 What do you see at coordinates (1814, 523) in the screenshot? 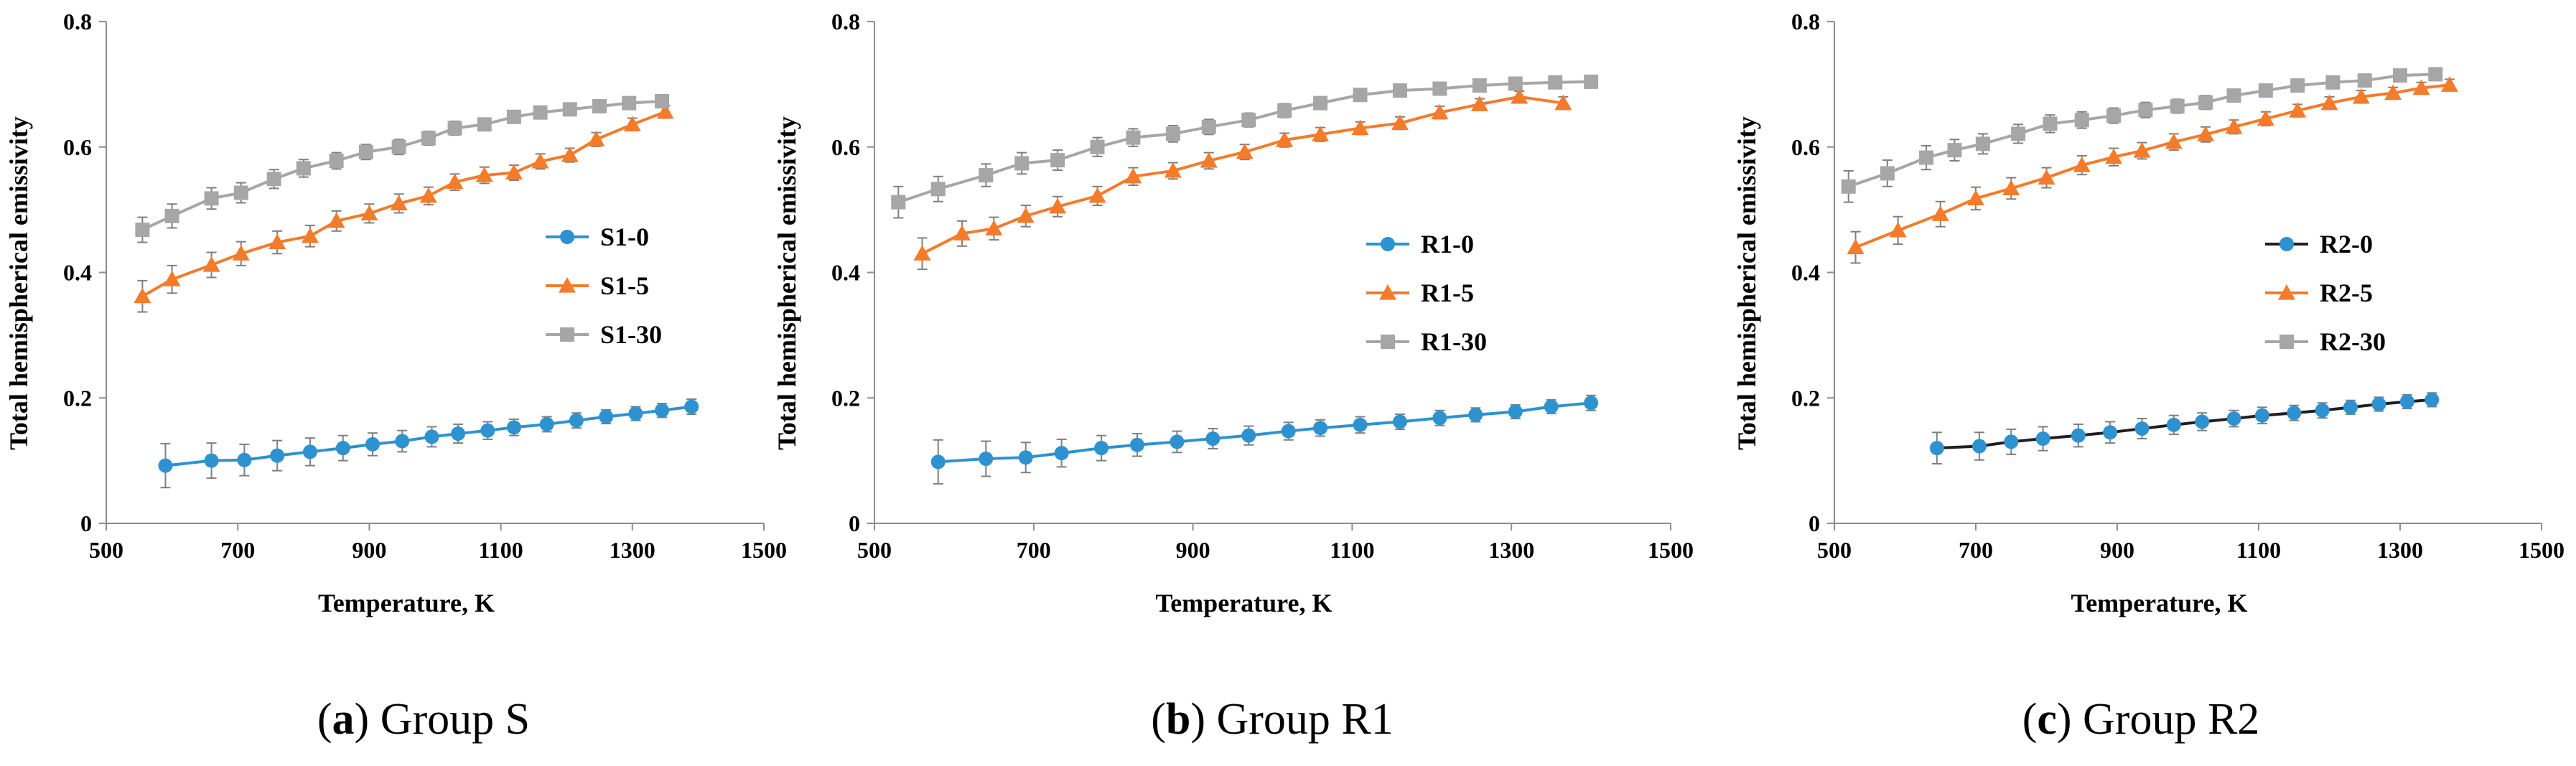
I see `y-tick-label: 0` at bounding box center [1814, 523].